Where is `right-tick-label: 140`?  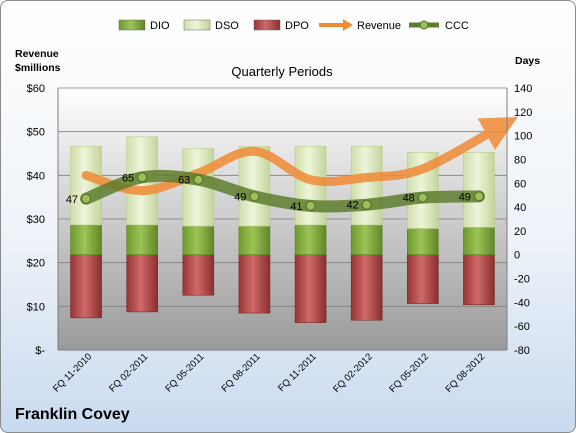 right-tick-label: 140 is located at coordinates (523, 89).